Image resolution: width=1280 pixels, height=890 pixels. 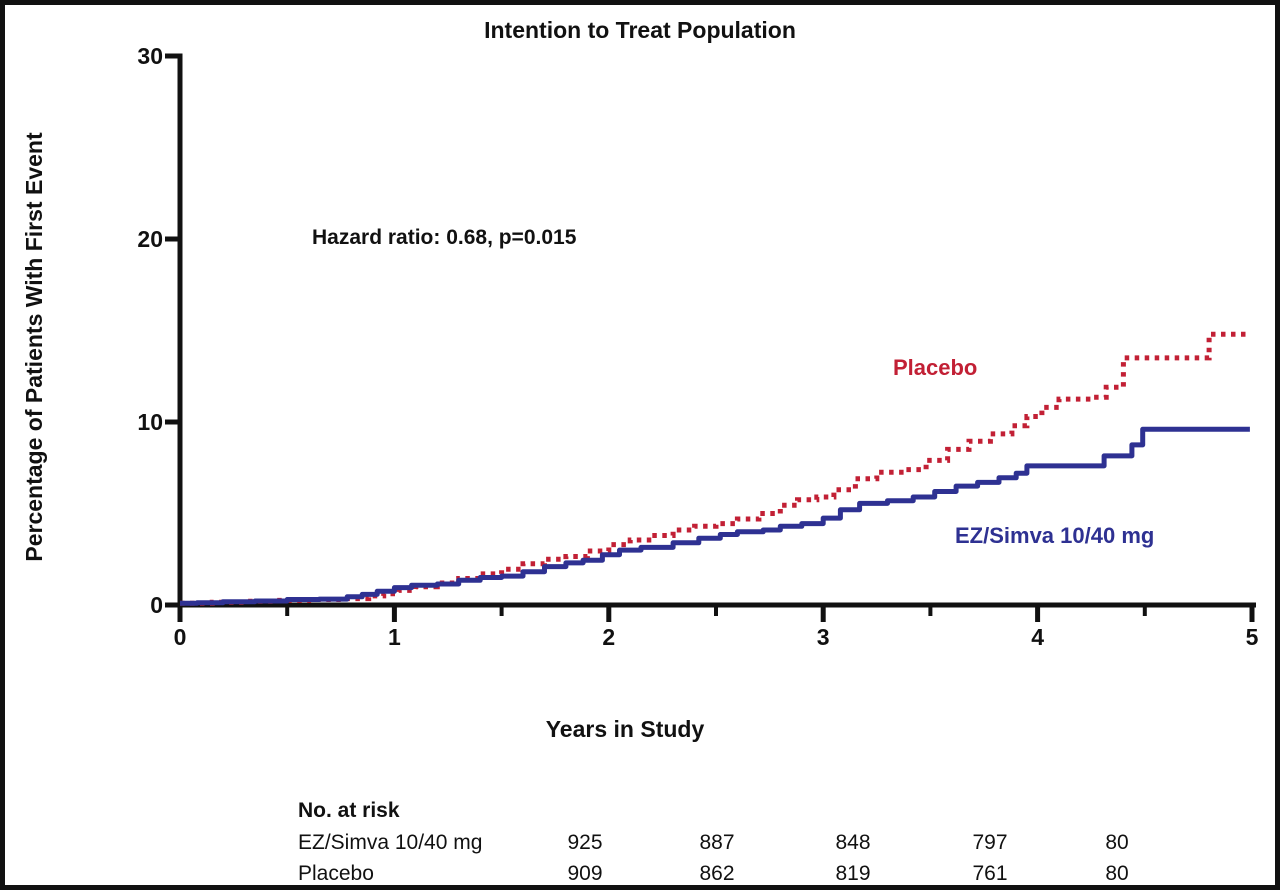 What do you see at coordinates (150, 56) in the screenshot?
I see `y-tick-label: 30` at bounding box center [150, 56].